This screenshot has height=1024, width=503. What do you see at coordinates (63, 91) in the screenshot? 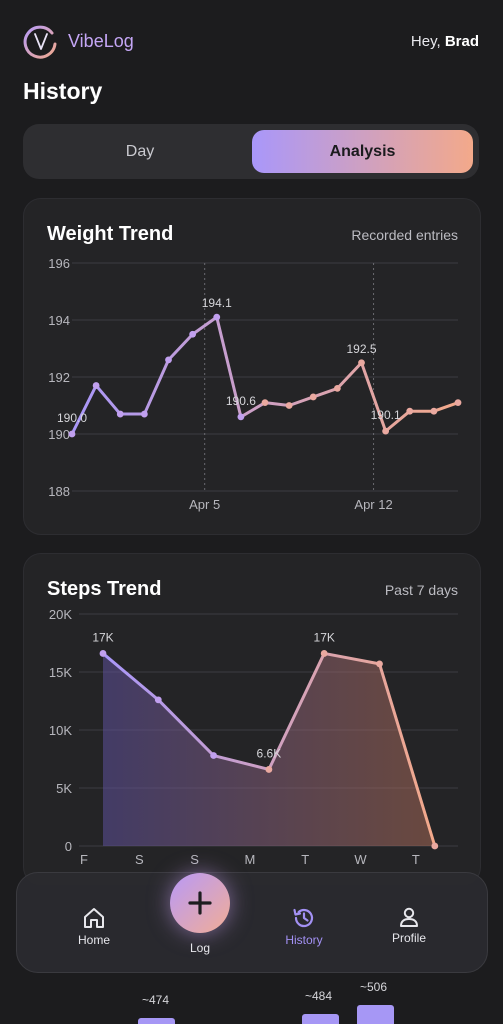
I see `page-title: History` at bounding box center [63, 91].